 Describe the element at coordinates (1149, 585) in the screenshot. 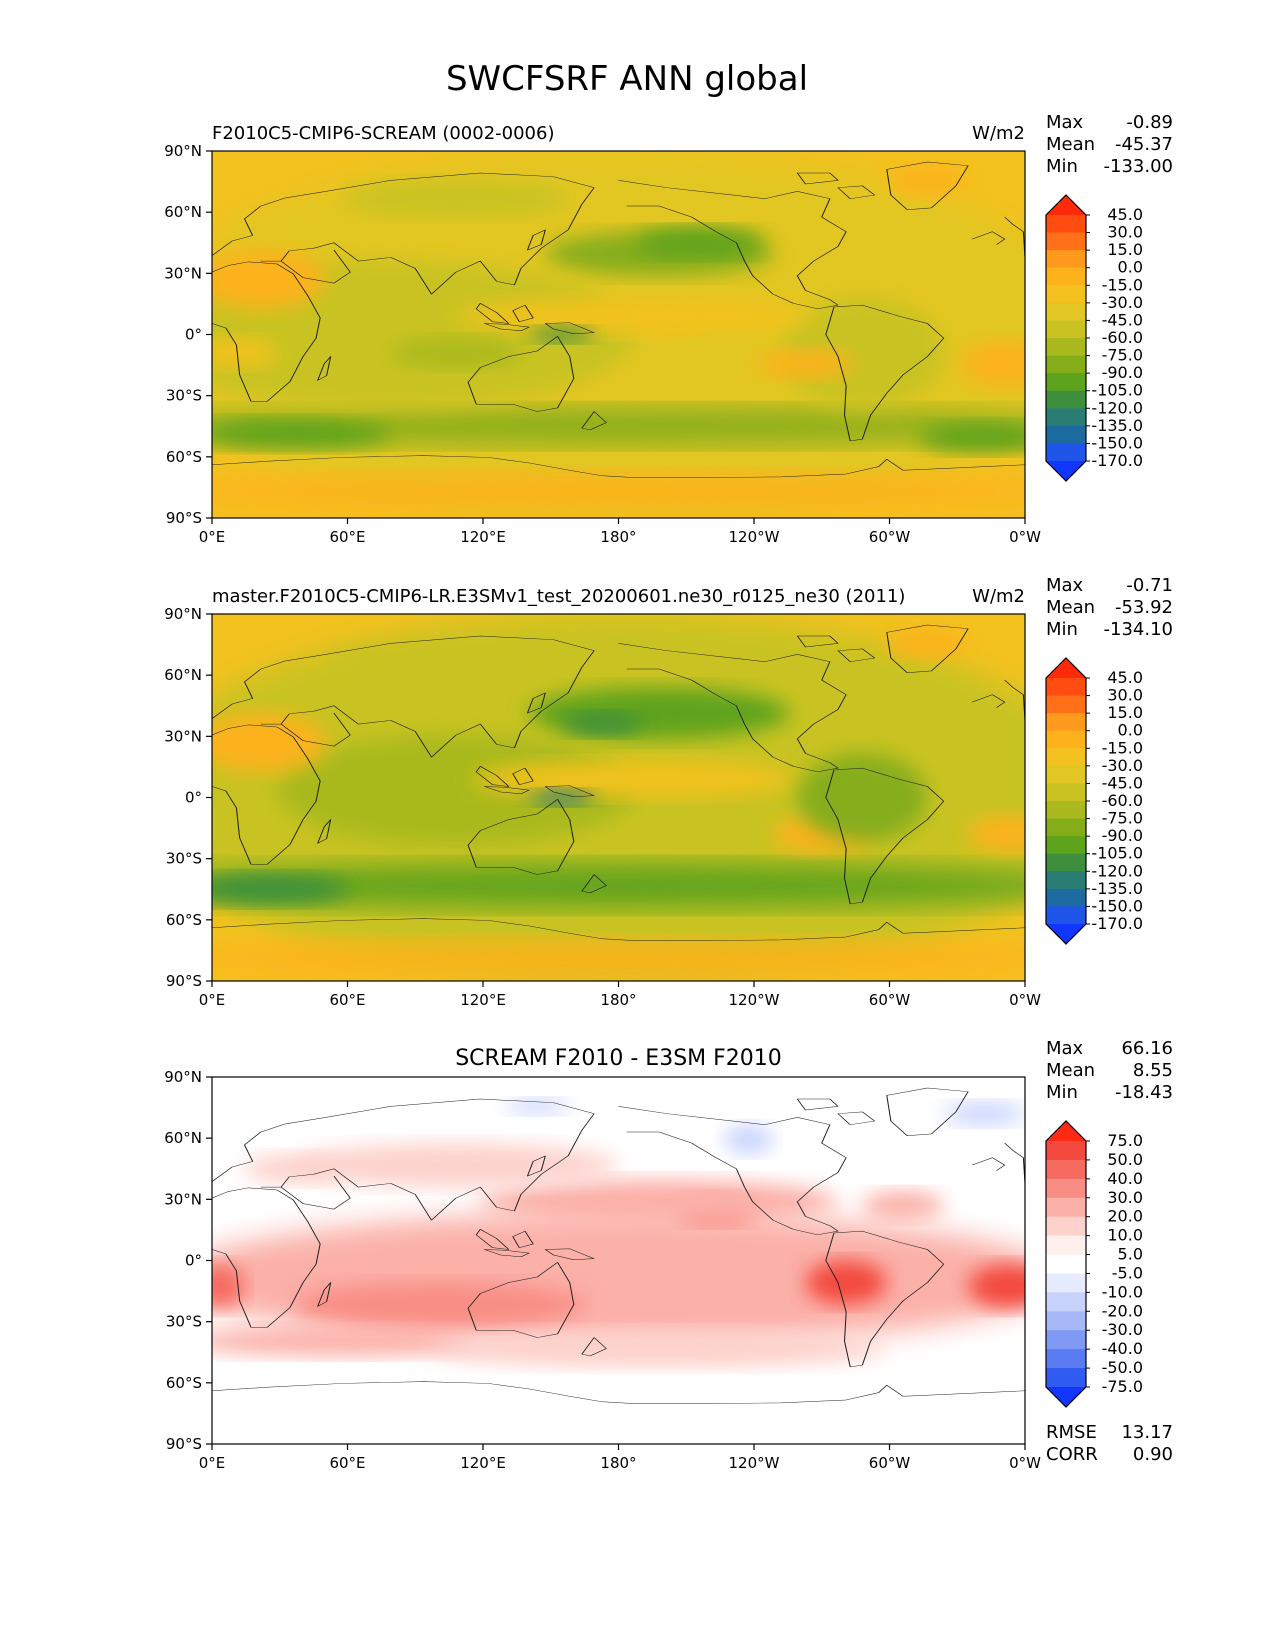

I see `stat-value: -0.71` at that location.